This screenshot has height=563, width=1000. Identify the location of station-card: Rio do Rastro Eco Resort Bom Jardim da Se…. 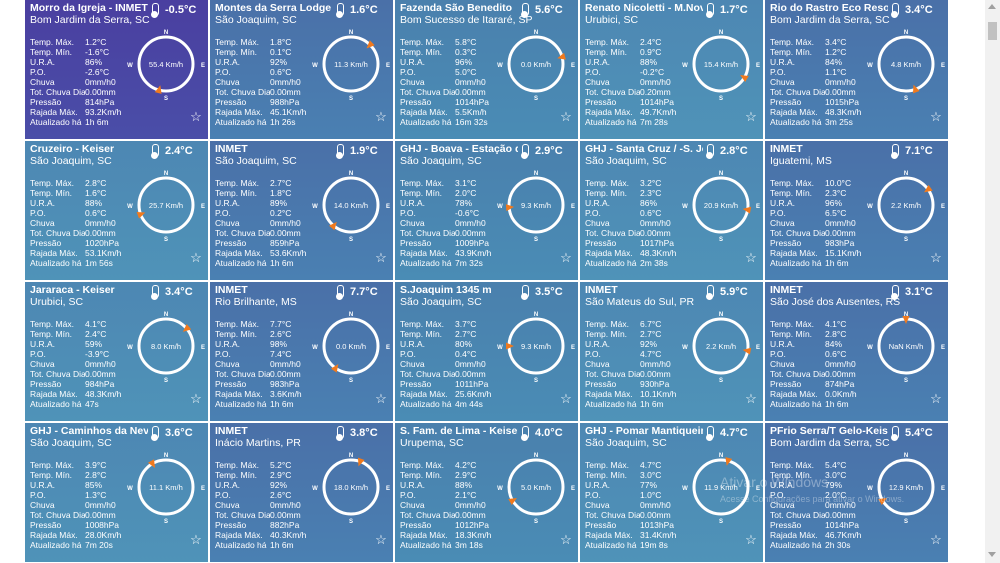
(856, 69).